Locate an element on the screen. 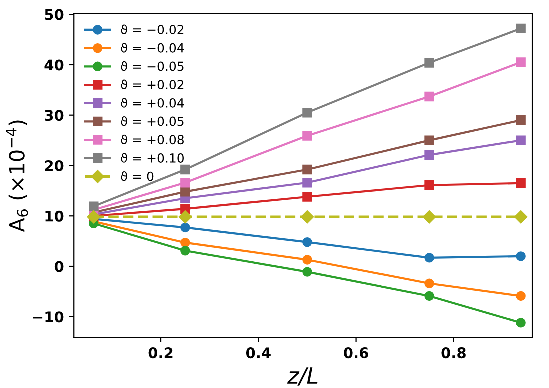  y-tick-label: 10 is located at coordinates (55, 216).